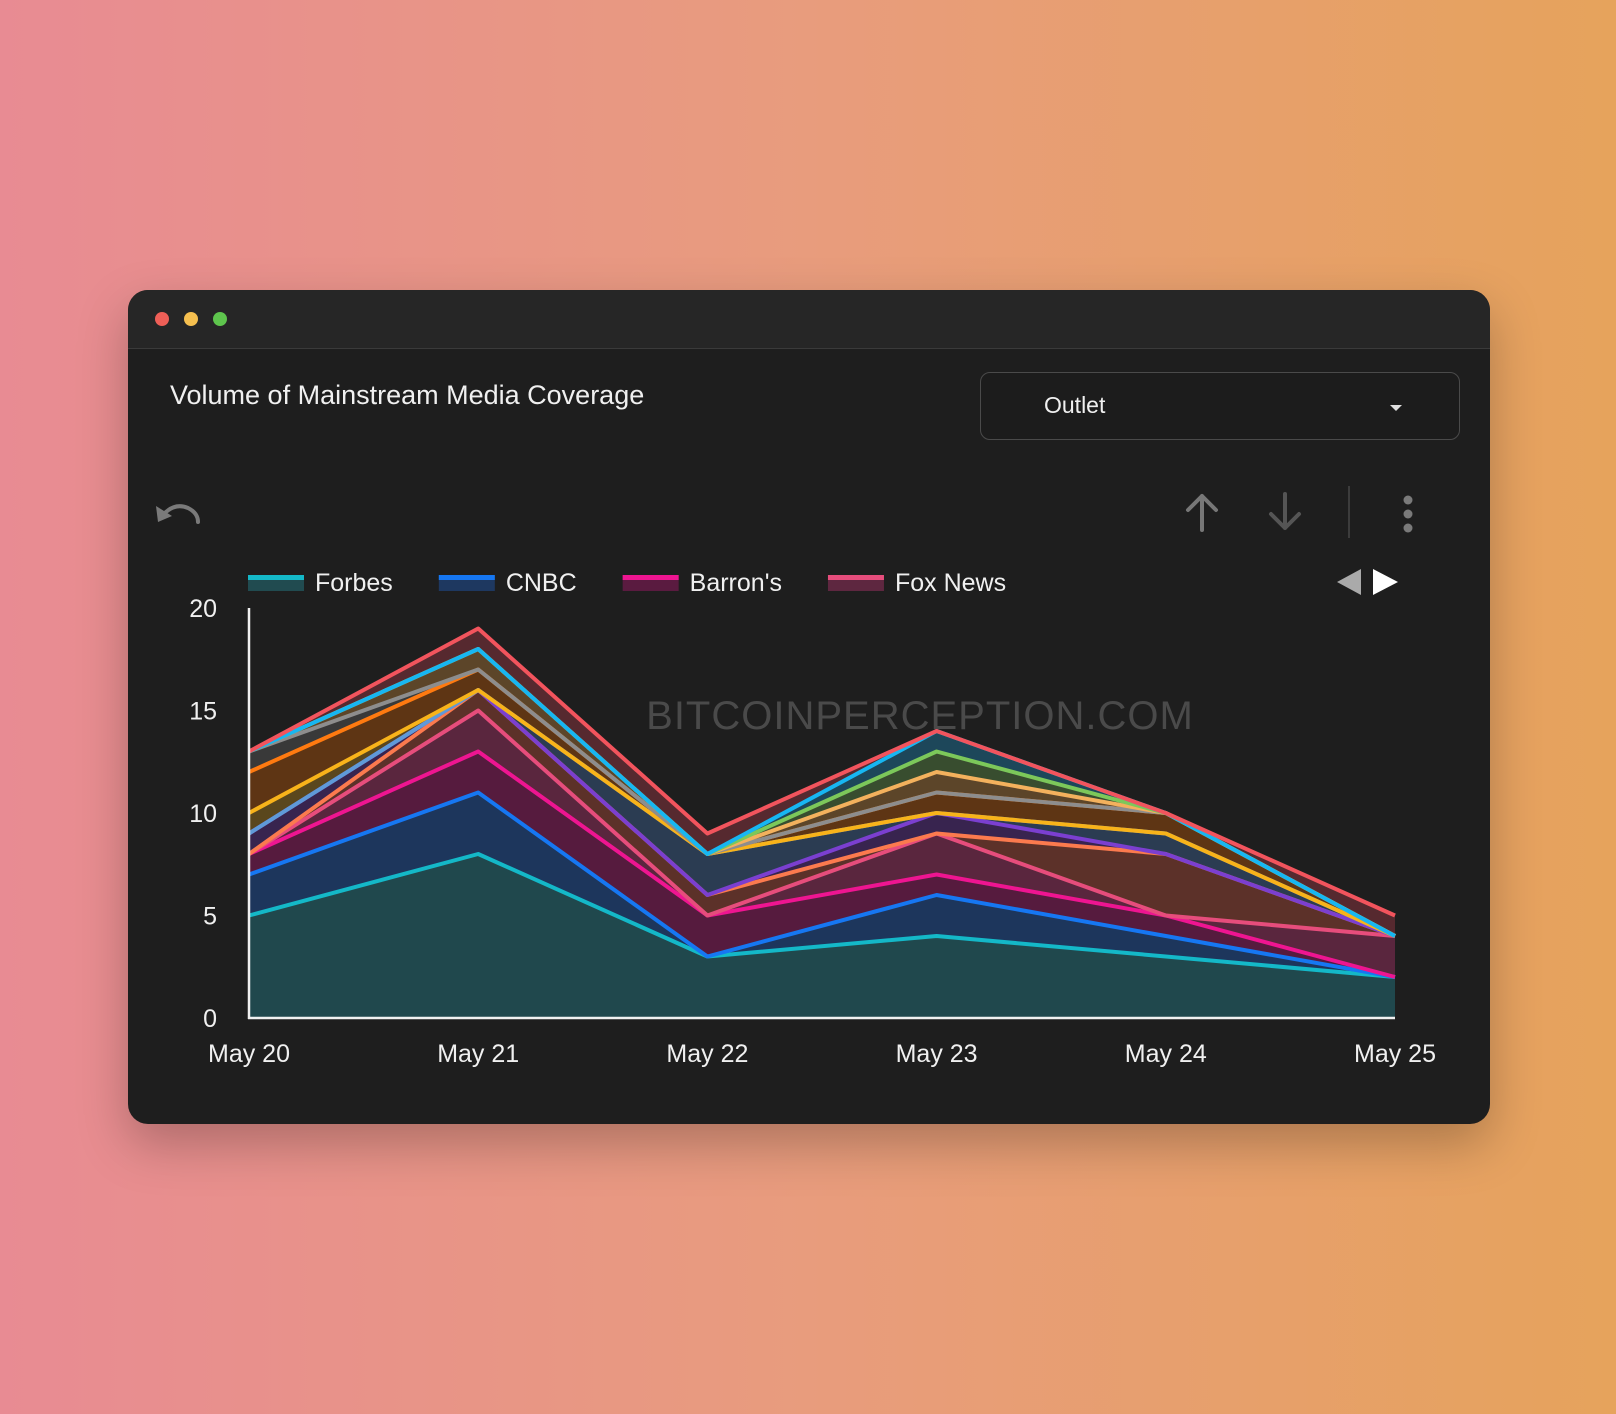 The height and width of the screenshot is (1414, 1616). I want to click on line-barron-s, so click(822, 864).